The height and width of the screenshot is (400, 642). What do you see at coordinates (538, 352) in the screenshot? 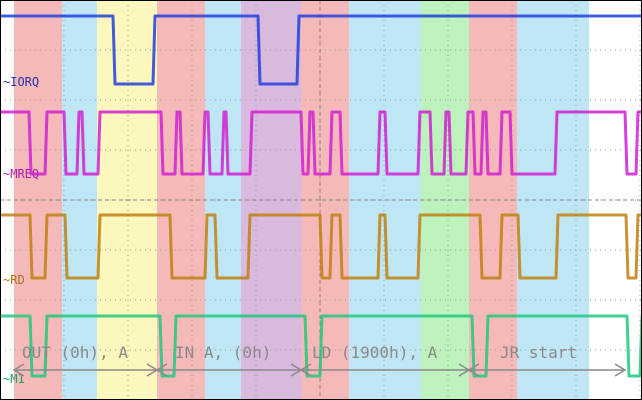
I see `annotation: JR start` at bounding box center [538, 352].